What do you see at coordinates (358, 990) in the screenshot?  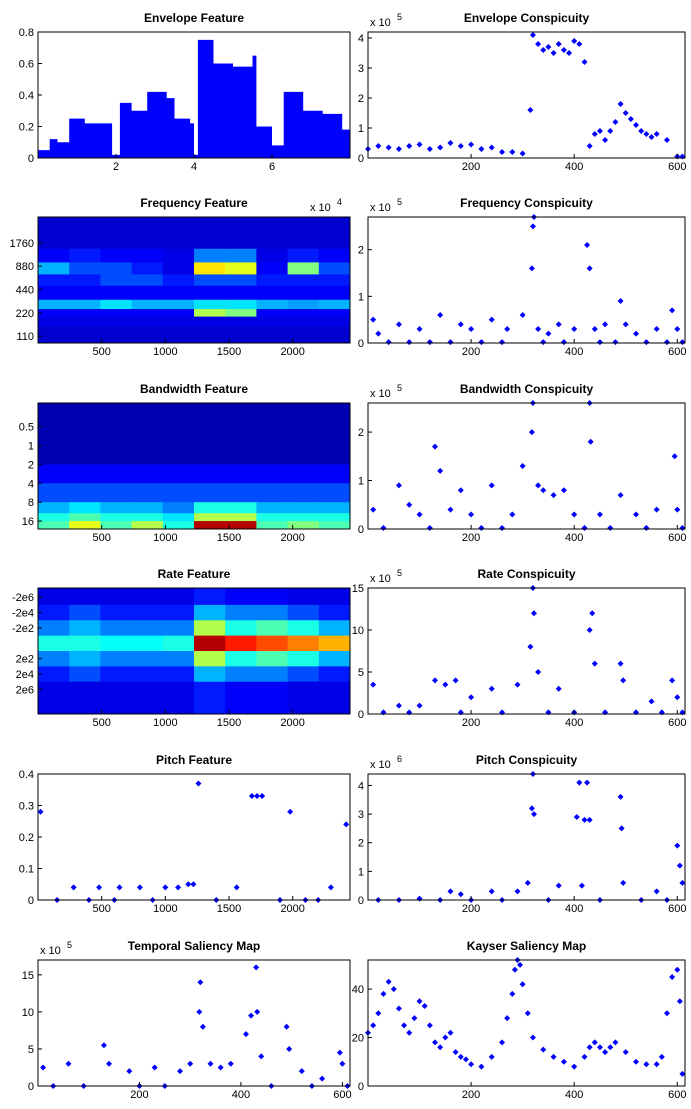 I see `y-tick-label: 40` at bounding box center [358, 990].